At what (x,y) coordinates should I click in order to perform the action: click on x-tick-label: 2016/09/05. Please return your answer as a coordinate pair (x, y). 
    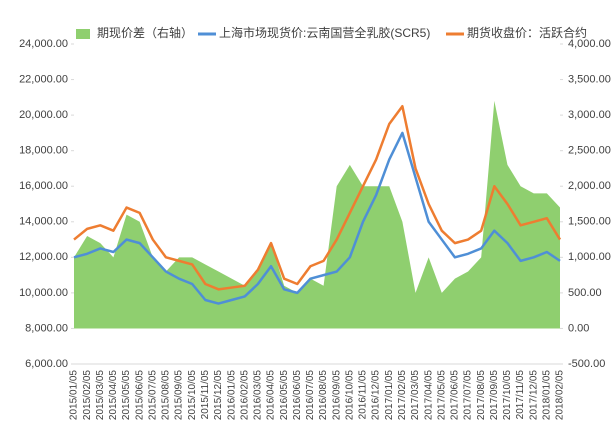
    Looking at the image, I should click on (336, 395).